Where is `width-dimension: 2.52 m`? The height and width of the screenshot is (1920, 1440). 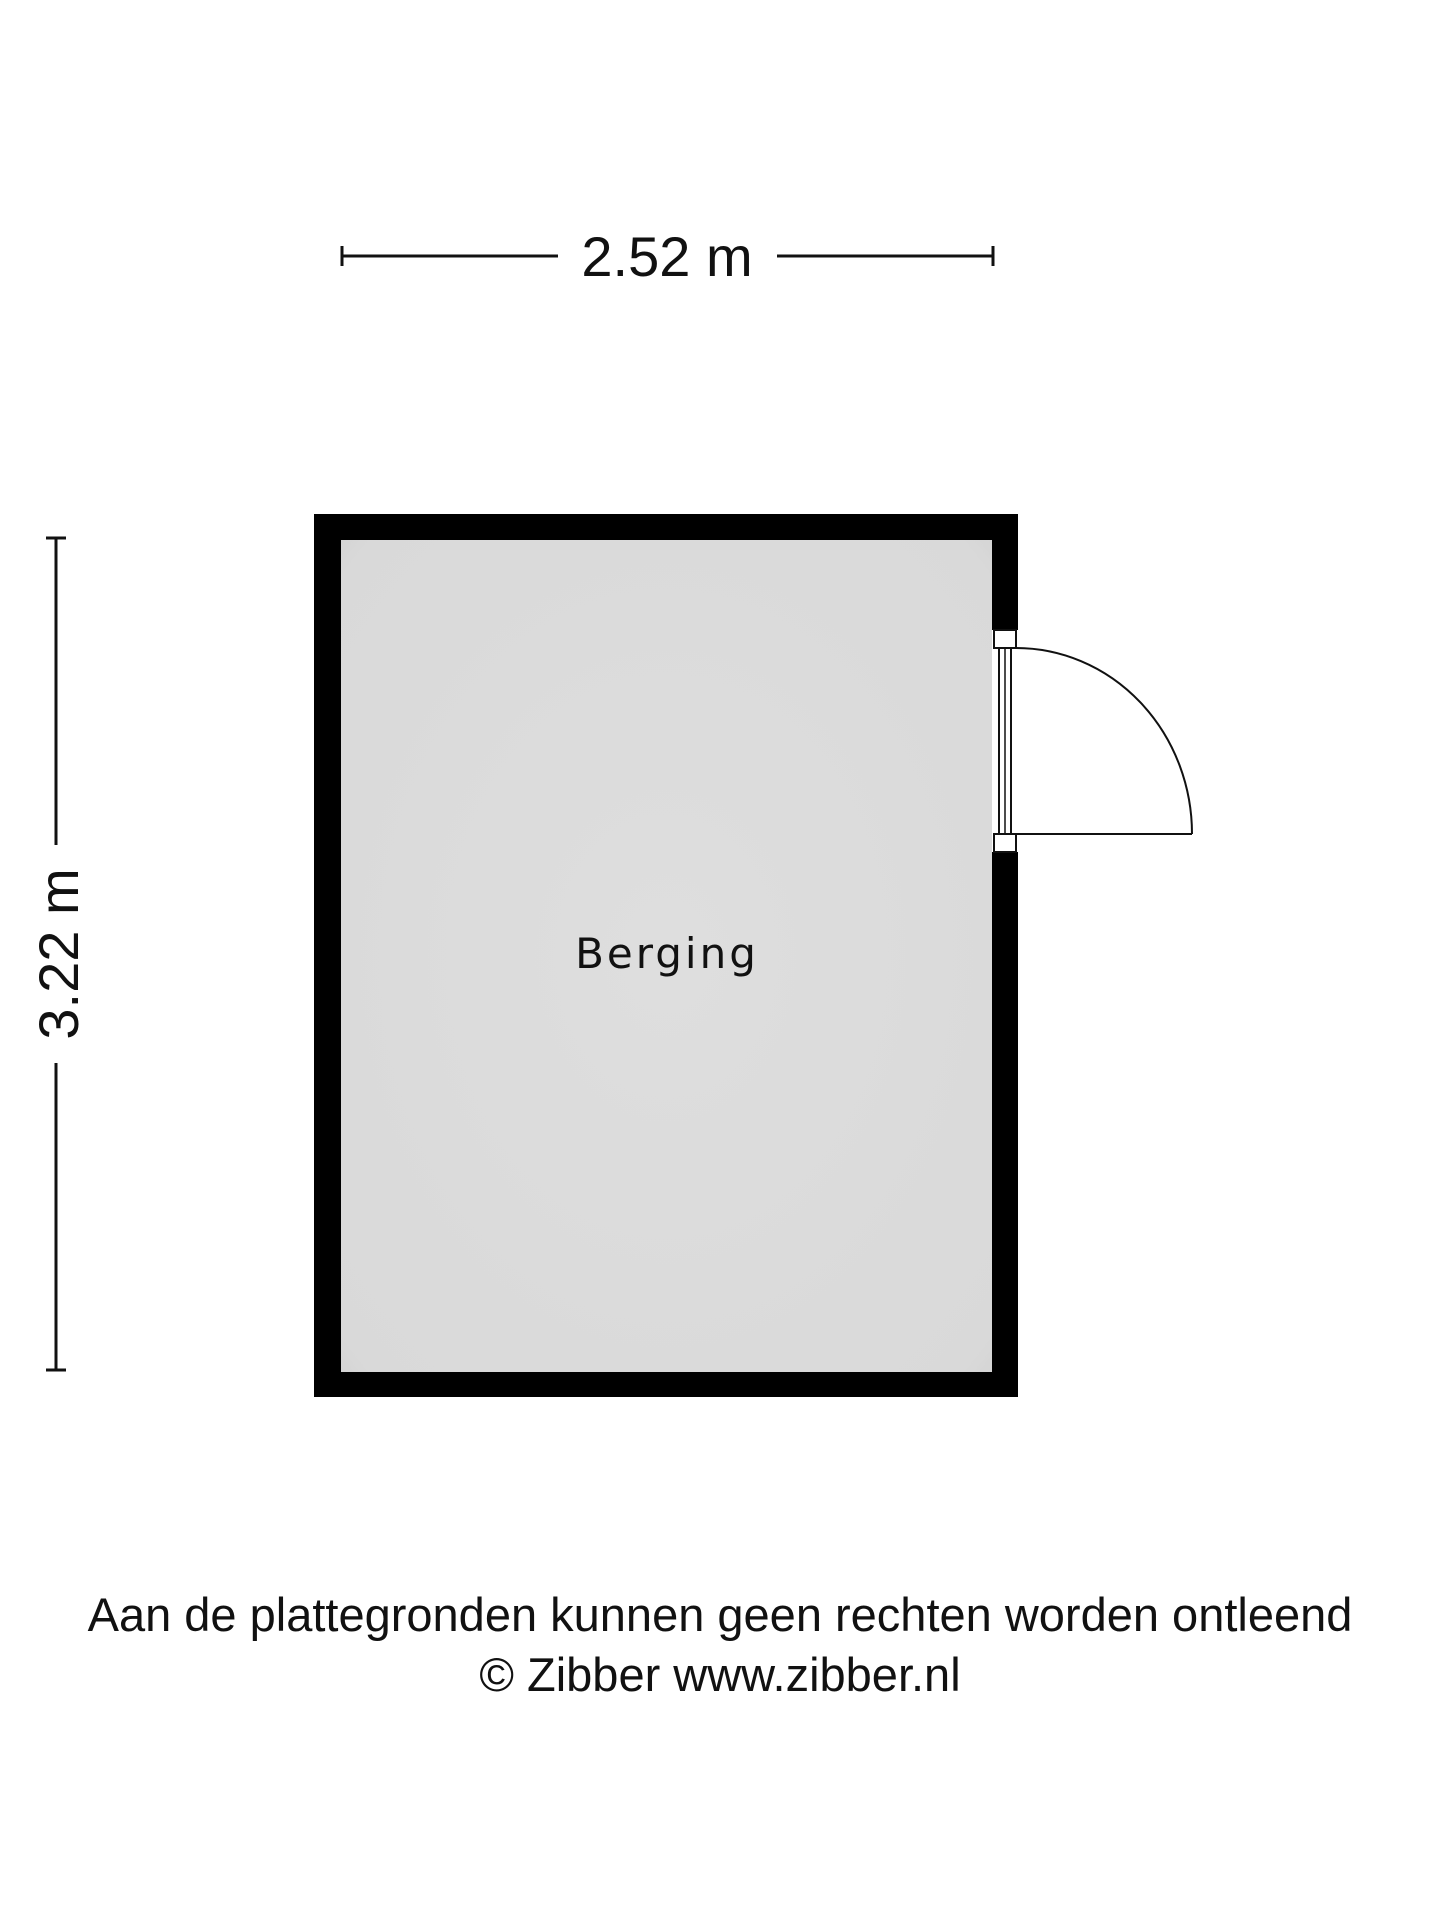
width-dimension: 2.52 m is located at coordinates (667, 256).